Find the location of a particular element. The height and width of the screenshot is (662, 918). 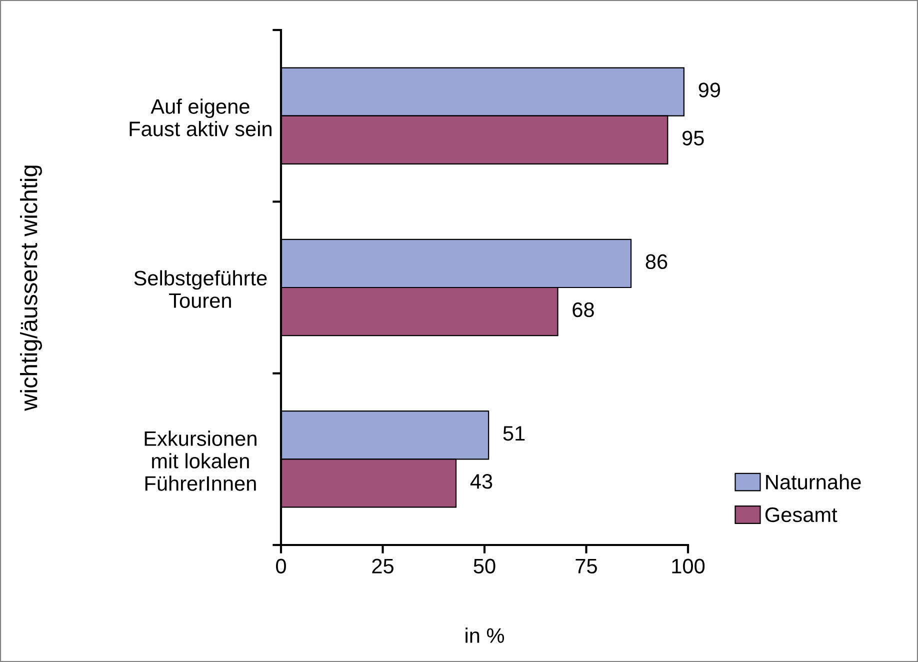

y-axis-title: wichtig/äusserst wichtig is located at coordinates (31, 288).